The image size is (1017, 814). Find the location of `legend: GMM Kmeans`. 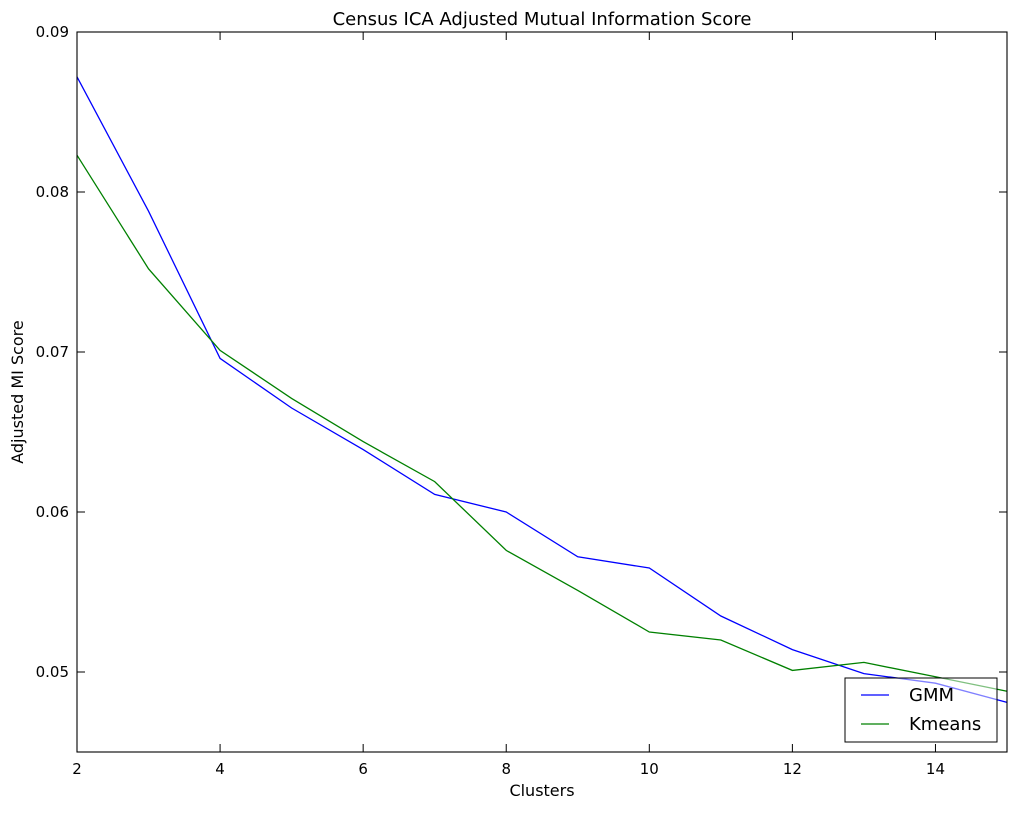

legend: GMM Kmeans is located at coordinates (921, 710).